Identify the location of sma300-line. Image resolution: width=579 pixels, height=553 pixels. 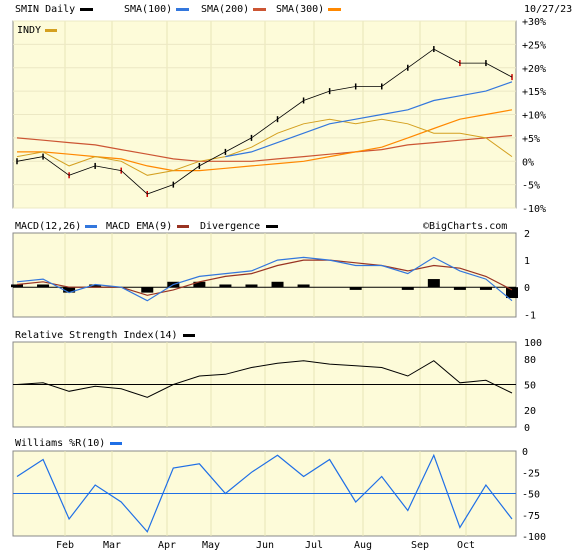
(264, 148).